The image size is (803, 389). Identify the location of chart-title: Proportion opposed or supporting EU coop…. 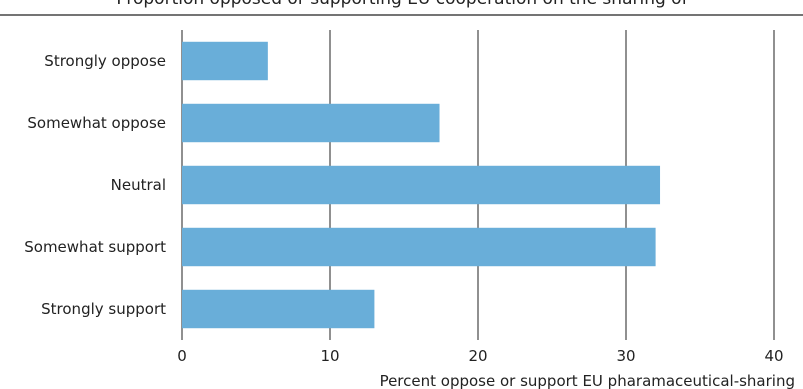
(402, 4).